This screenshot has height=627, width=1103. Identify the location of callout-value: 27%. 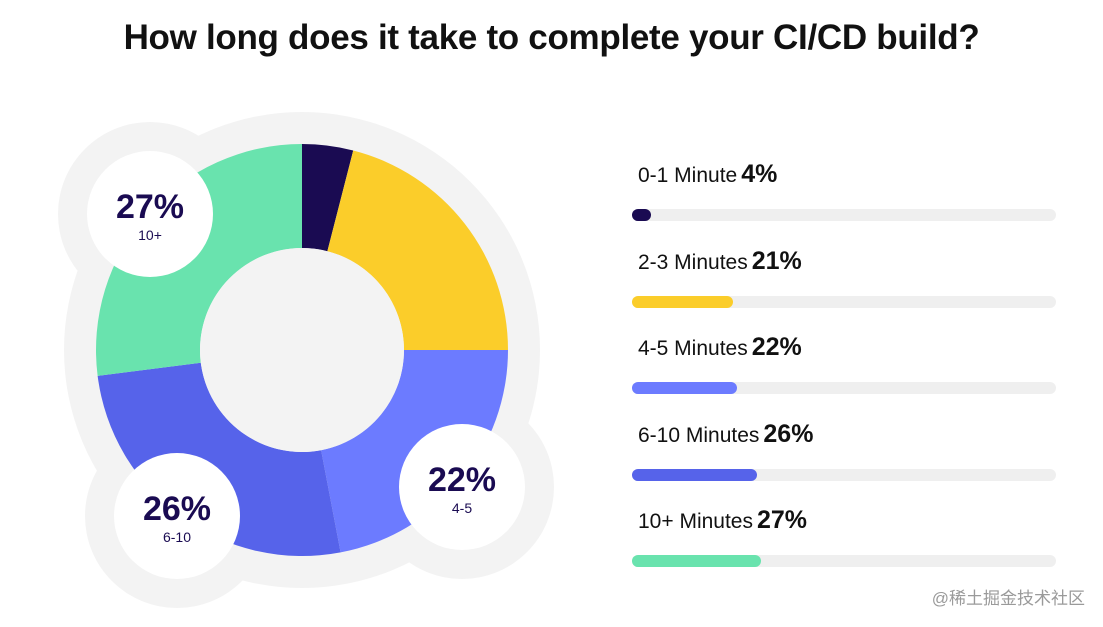
(150, 207).